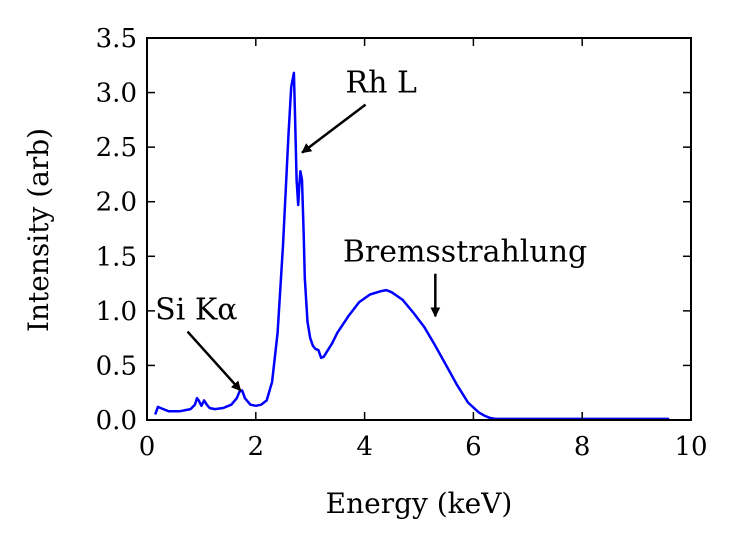 The image size is (737, 541). Describe the element at coordinates (419, 503) in the screenshot. I see `x-axis-title: Energy (keV)` at that location.